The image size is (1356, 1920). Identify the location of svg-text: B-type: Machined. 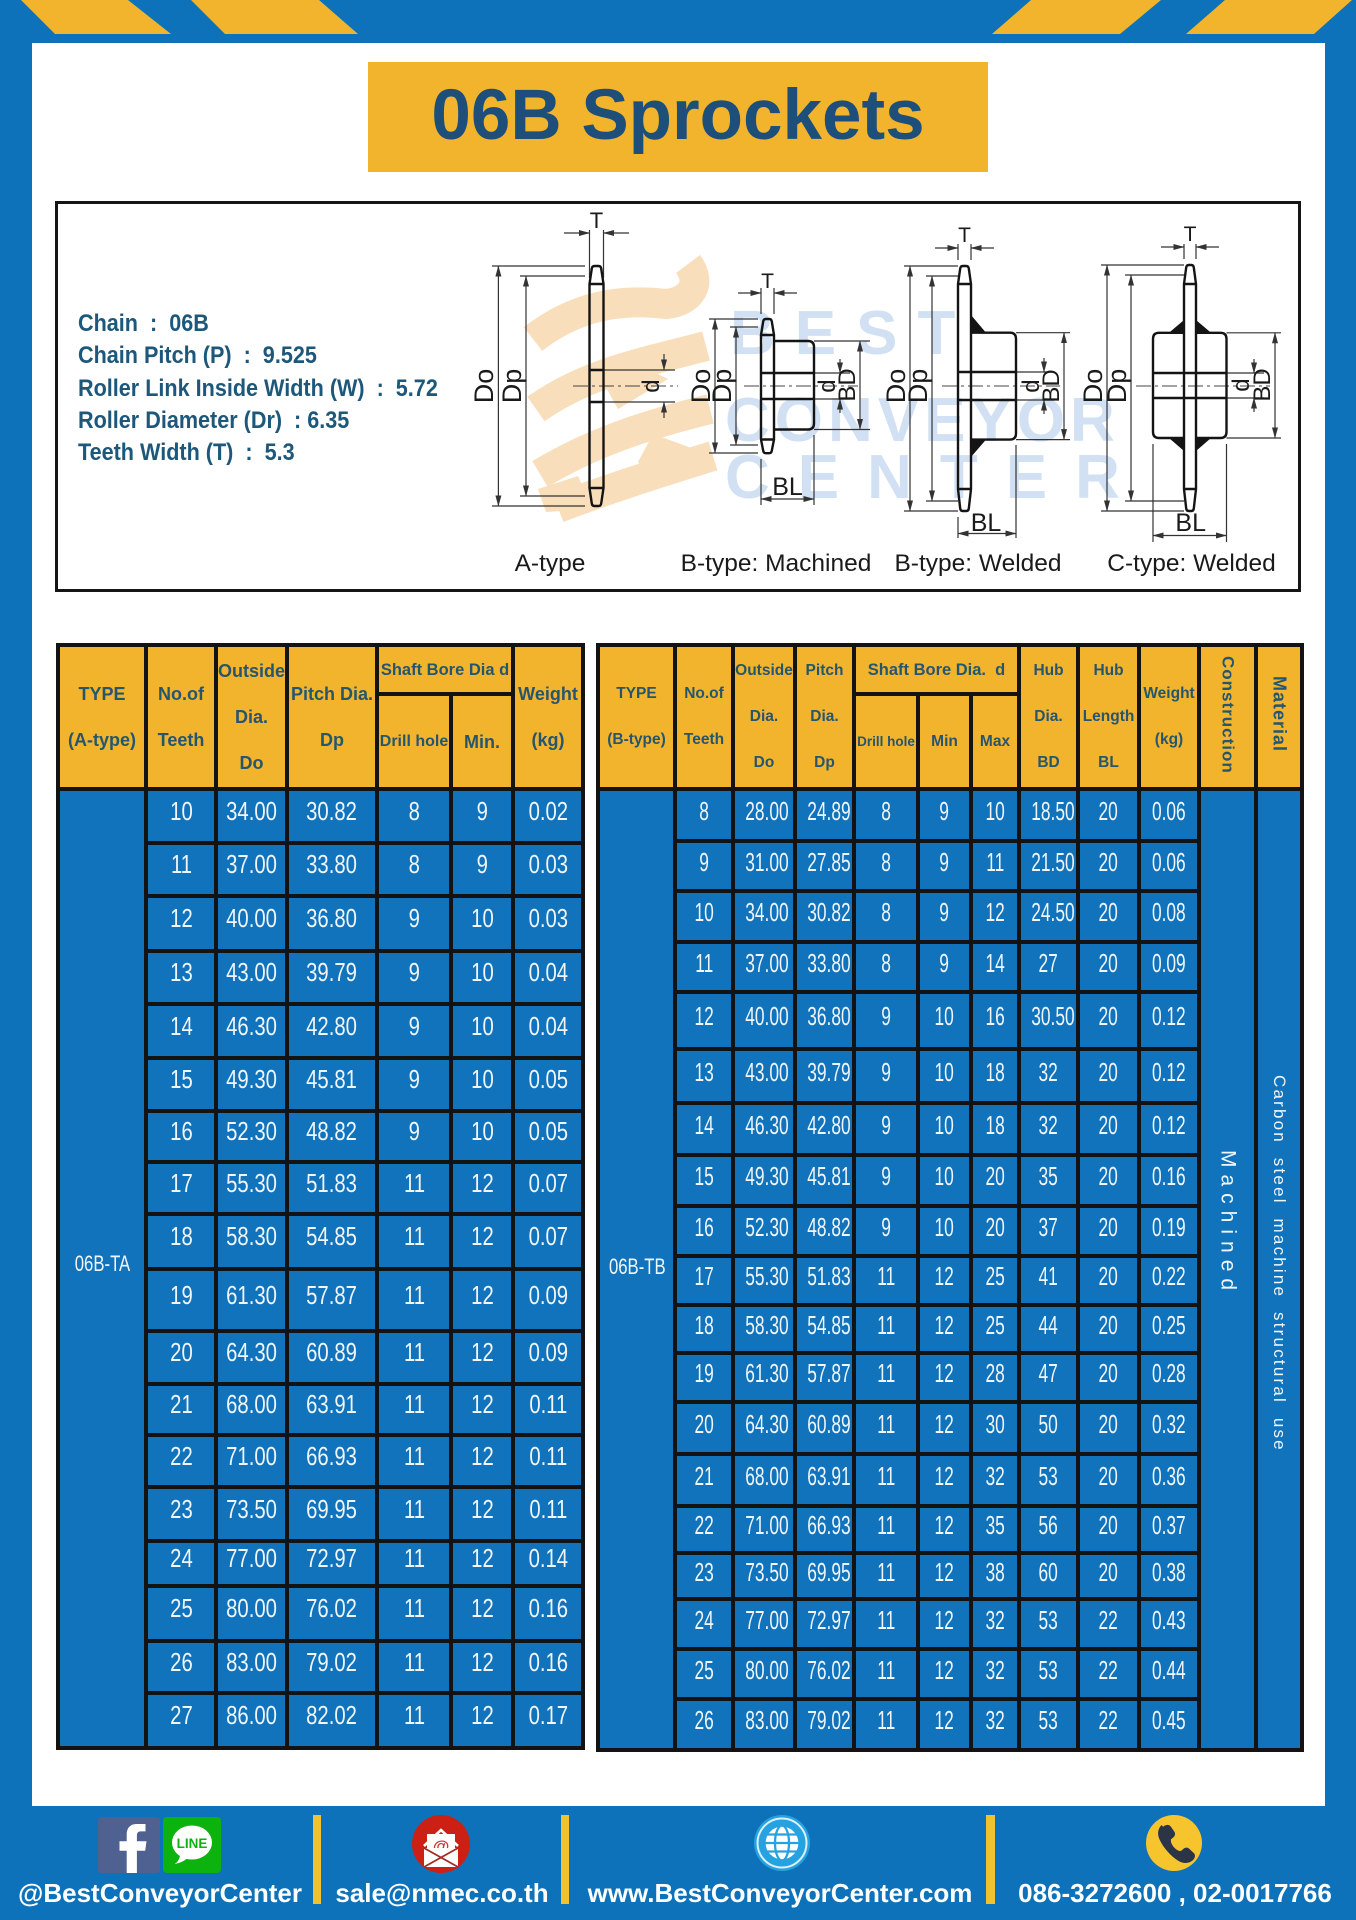
(776, 563).